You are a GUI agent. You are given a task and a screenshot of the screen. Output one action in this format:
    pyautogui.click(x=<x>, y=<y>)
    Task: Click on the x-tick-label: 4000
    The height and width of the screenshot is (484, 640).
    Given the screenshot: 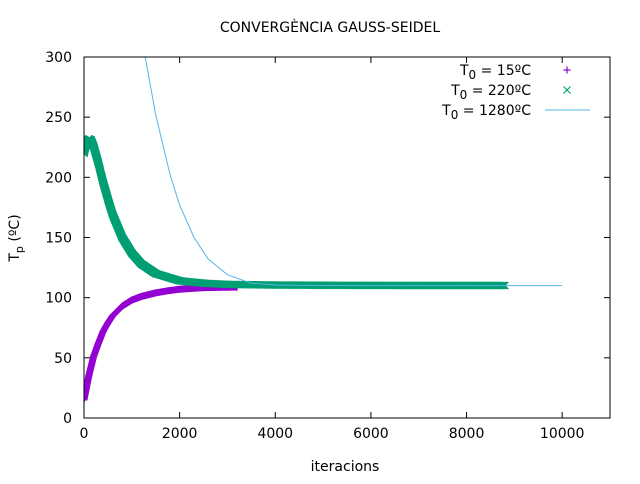 What is the action you would take?
    pyautogui.click(x=275, y=434)
    